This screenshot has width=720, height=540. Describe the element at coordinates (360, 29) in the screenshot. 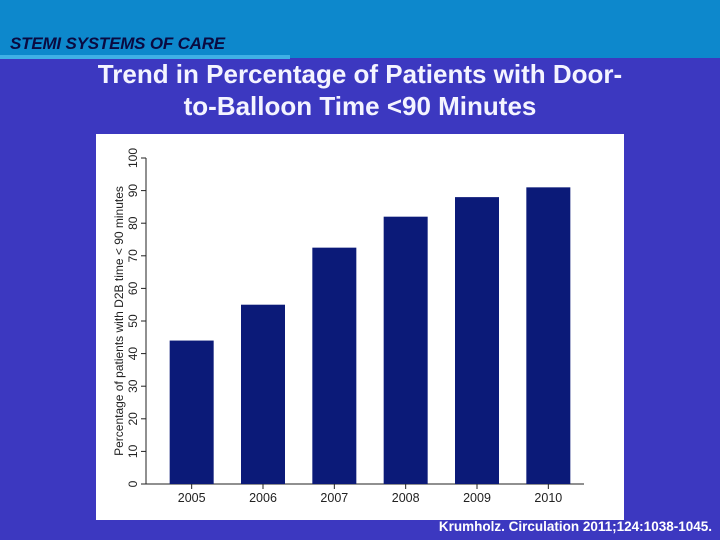

I see `header-band` at that location.